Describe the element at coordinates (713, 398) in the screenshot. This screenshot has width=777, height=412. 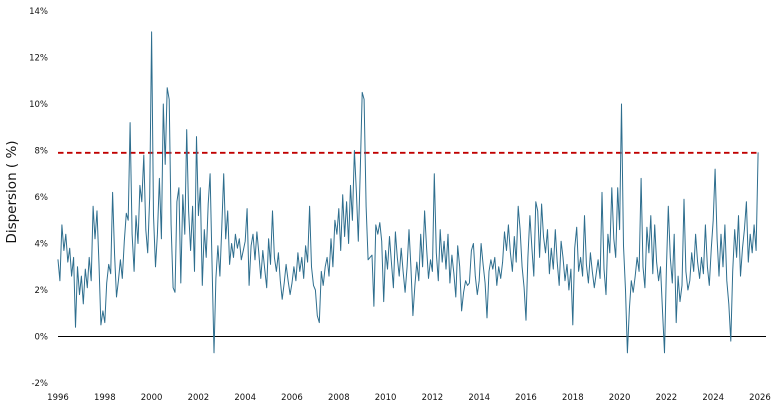
I see `x-tick-label: 2024` at that location.